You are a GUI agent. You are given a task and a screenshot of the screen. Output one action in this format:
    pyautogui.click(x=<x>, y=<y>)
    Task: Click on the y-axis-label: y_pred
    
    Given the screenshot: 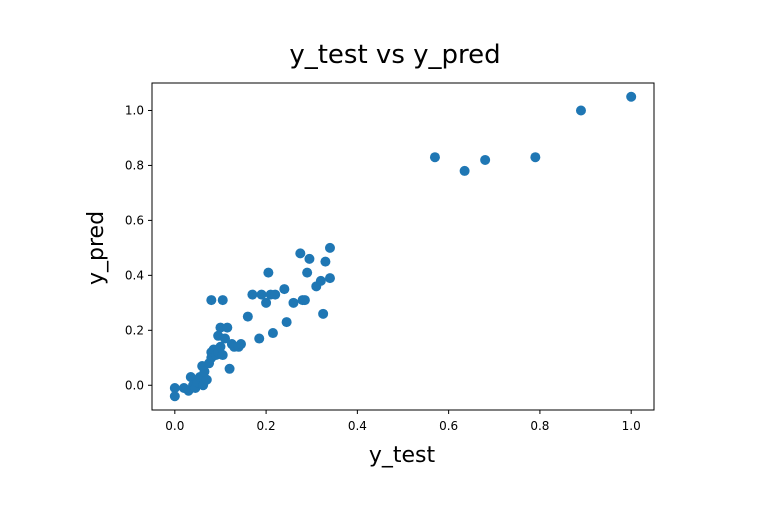 What is the action you would take?
    pyautogui.click(x=96, y=248)
    